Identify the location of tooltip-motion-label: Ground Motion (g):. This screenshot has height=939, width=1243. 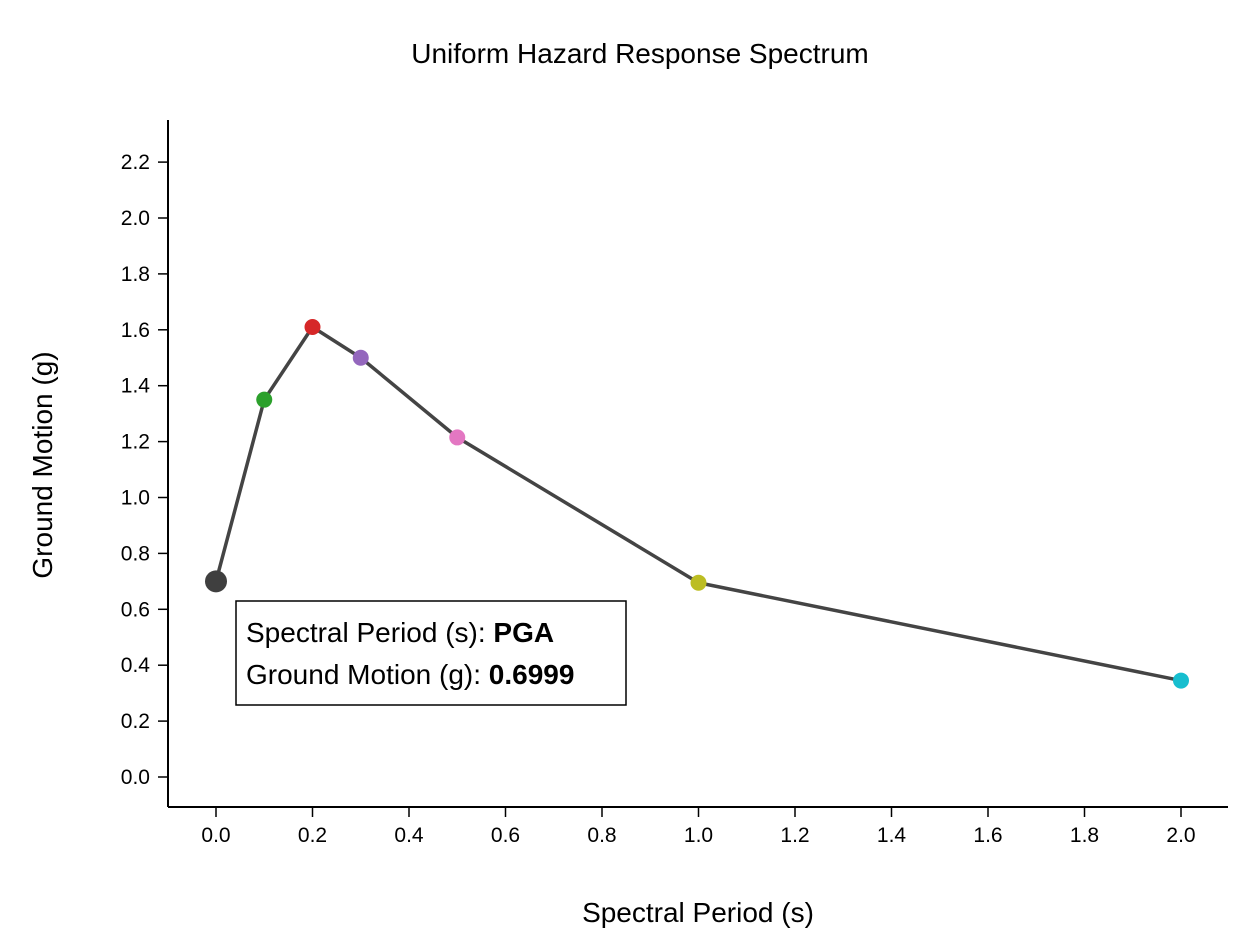
(367, 674).